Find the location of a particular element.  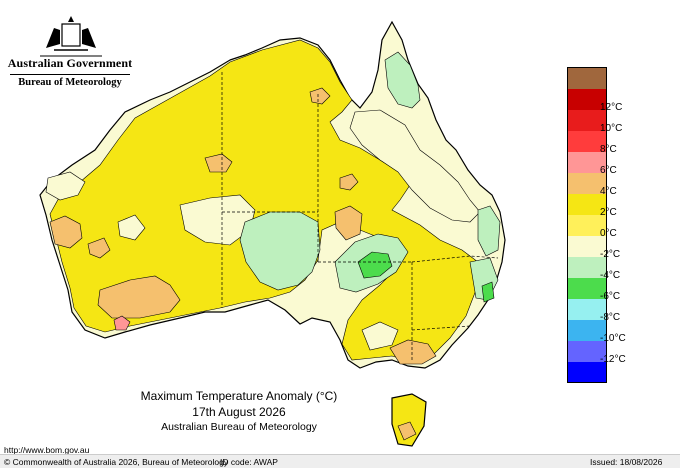

warm-core-southwest is located at coordinates (139, 297).